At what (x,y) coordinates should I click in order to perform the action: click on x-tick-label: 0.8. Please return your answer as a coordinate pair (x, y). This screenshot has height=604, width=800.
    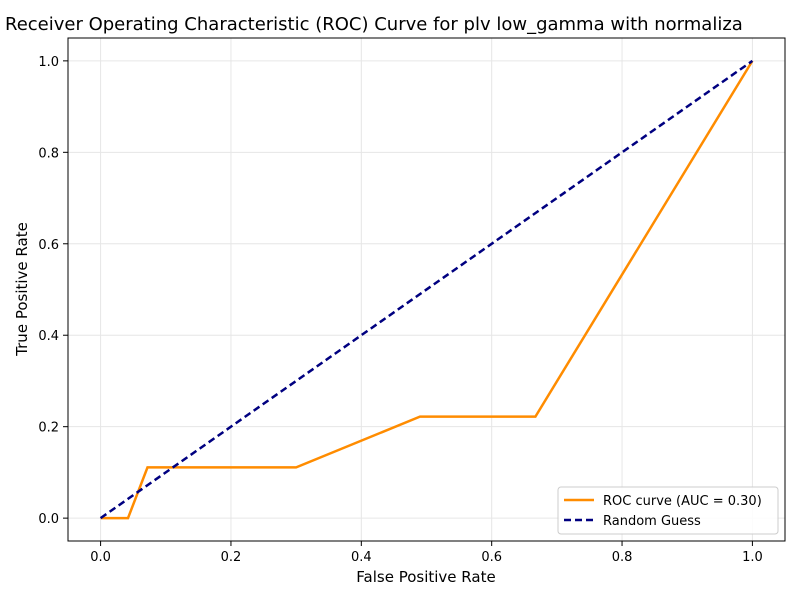
    Looking at the image, I should click on (622, 557).